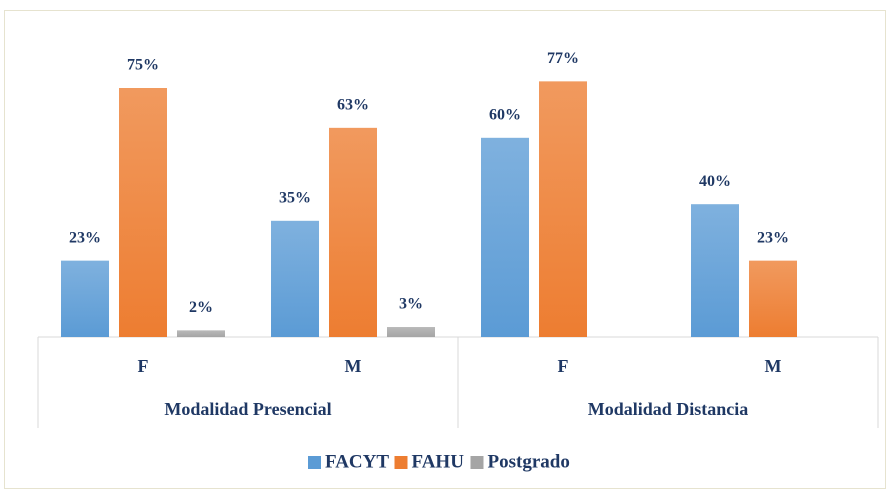 The image size is (893, 492). I want to click on value-label: 3%, so click(411, 304).